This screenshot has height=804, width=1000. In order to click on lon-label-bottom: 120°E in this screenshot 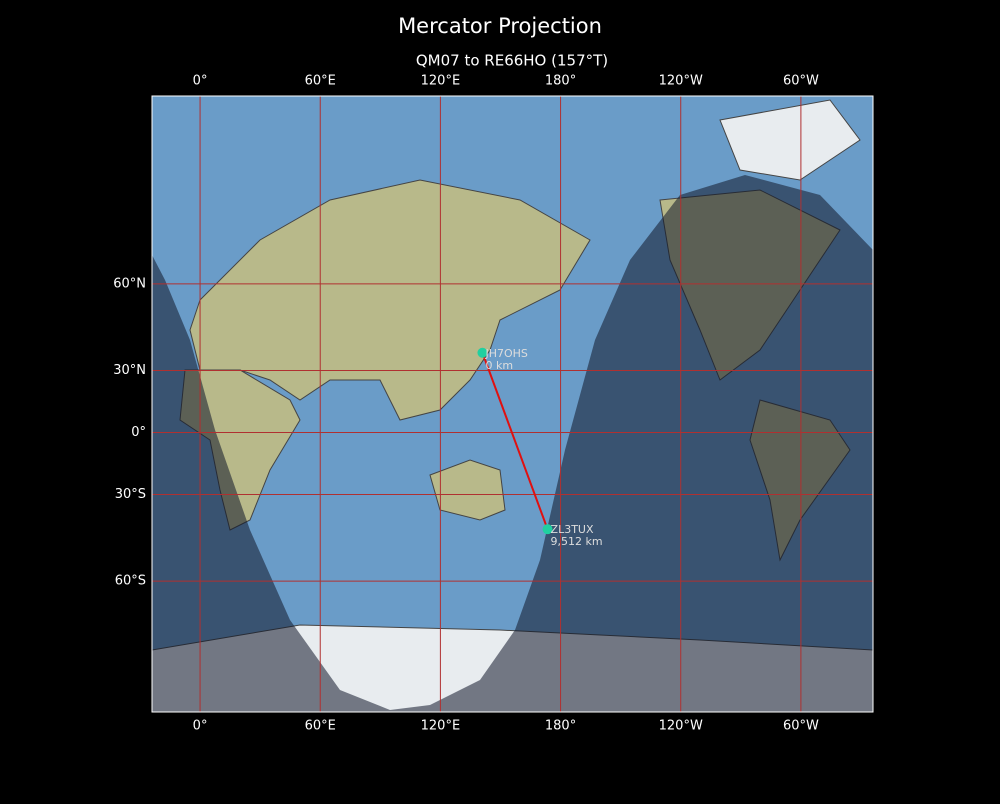, I will do `click(441, 726)`.